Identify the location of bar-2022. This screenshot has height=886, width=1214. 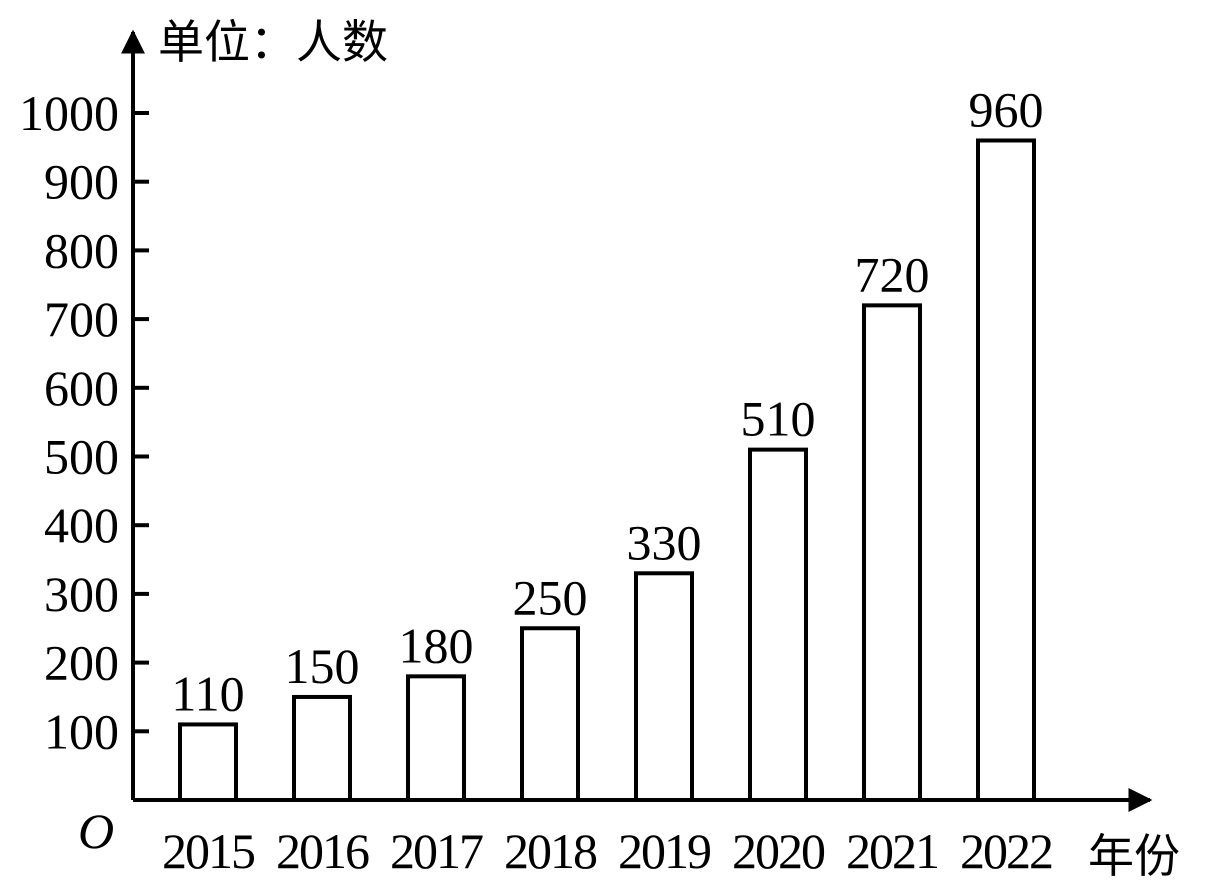
(1006, 470).